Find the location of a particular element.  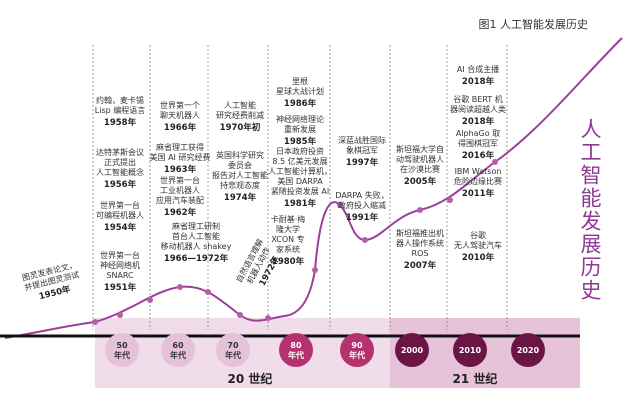

event-year: 2018年 is located at coordinates (478, 81).